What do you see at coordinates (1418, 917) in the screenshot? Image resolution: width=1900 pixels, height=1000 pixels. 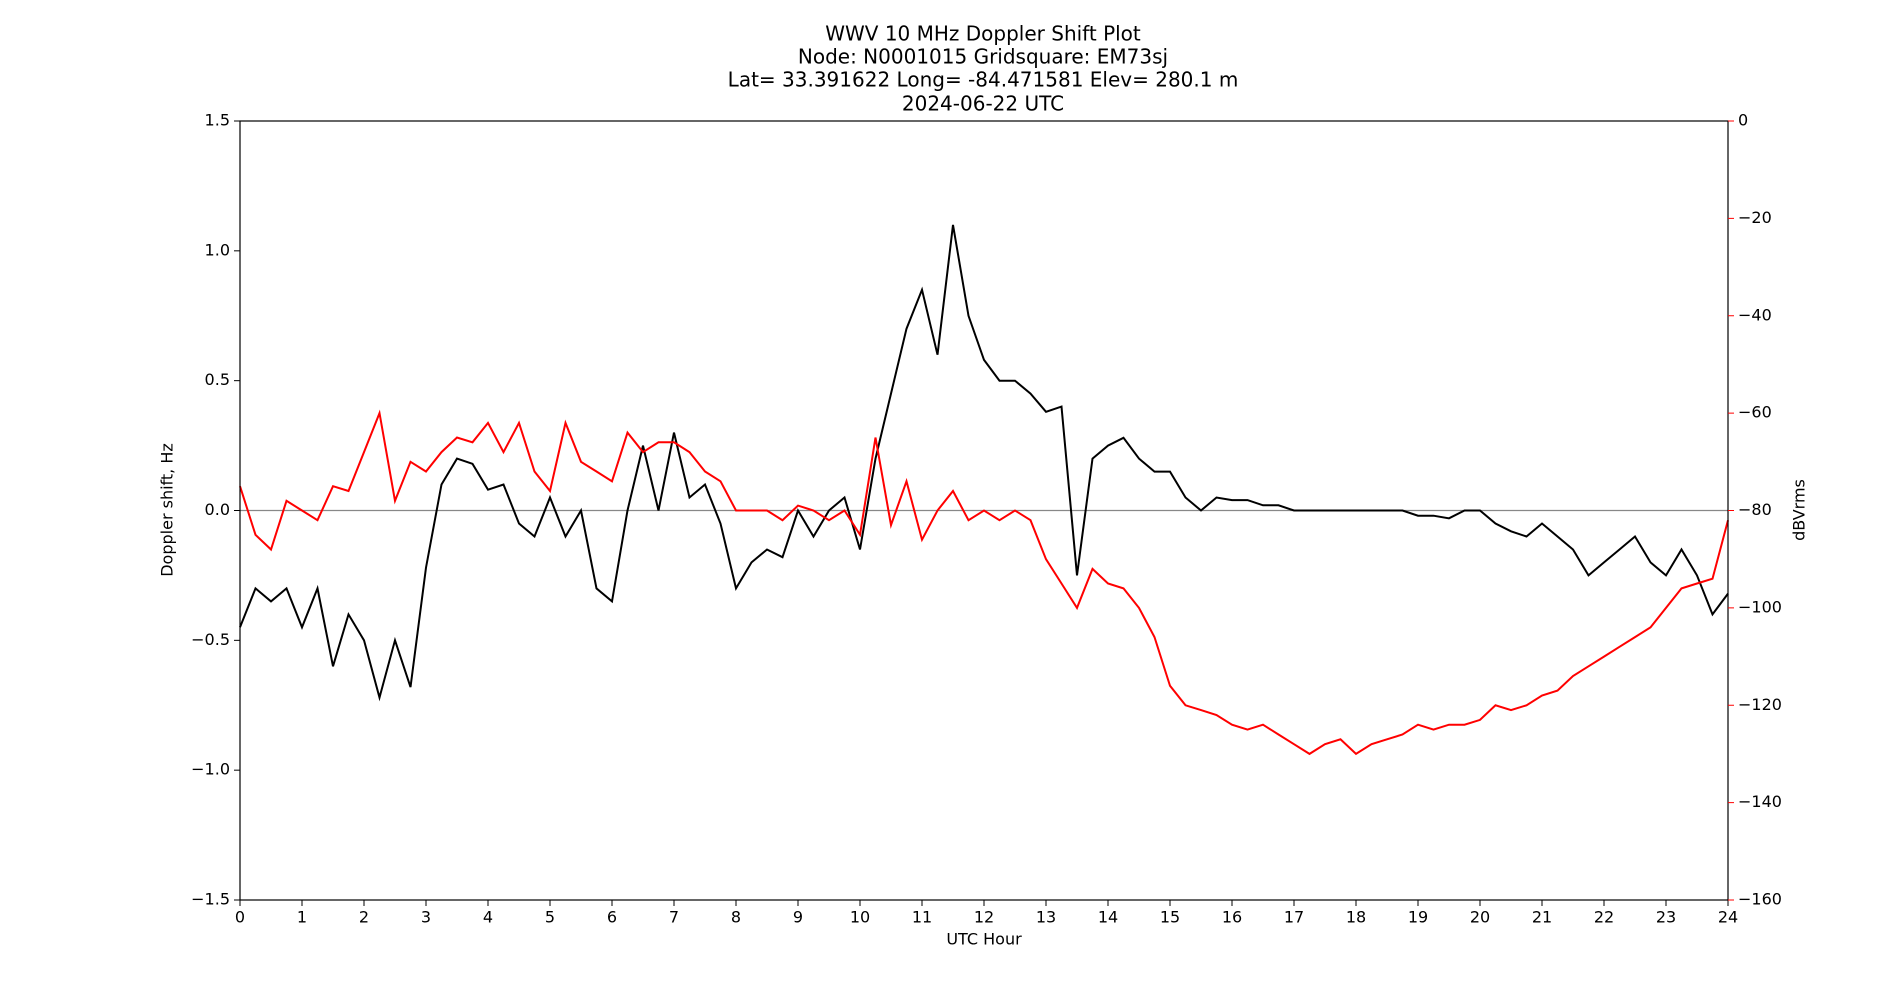 I see `x-tick-label: 19` at bounding box center [1418, 917].